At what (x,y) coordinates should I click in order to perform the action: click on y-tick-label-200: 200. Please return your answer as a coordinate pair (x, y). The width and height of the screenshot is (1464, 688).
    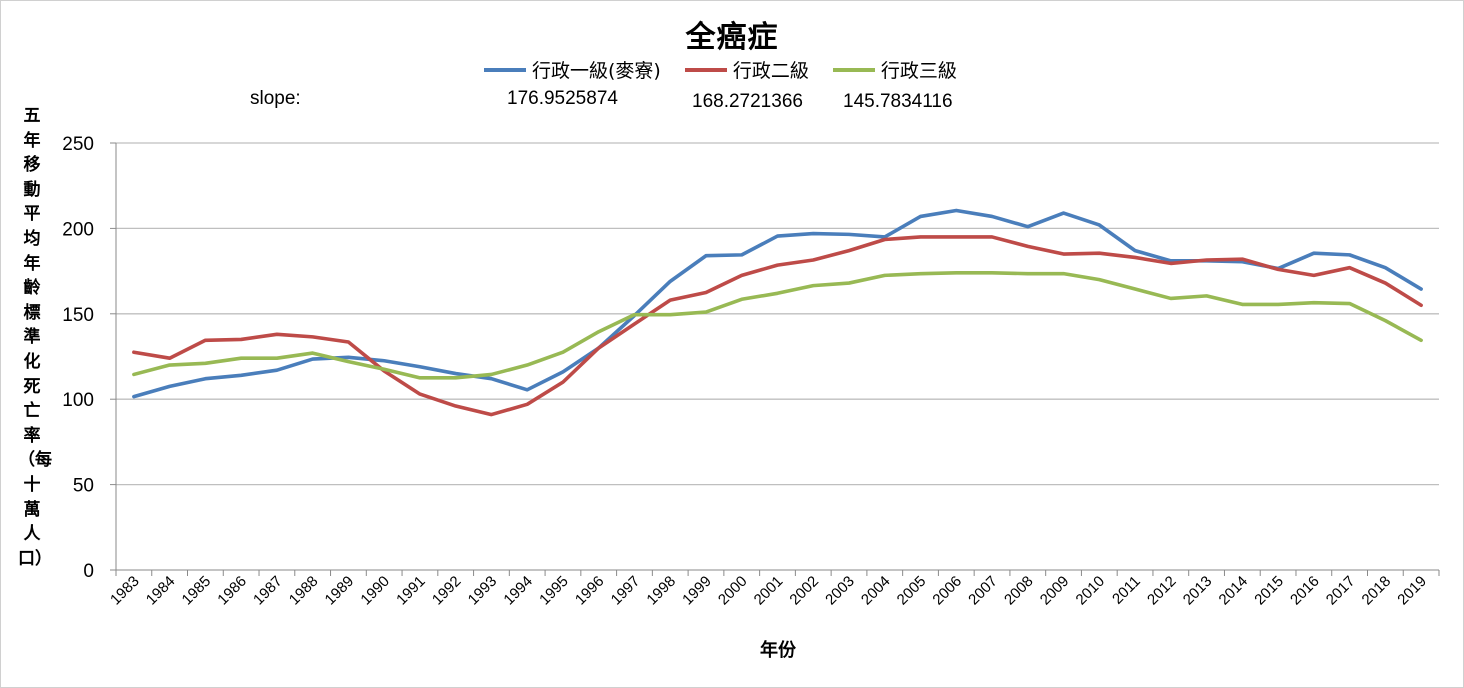
    Looking at the image, I should click on (78, 229).